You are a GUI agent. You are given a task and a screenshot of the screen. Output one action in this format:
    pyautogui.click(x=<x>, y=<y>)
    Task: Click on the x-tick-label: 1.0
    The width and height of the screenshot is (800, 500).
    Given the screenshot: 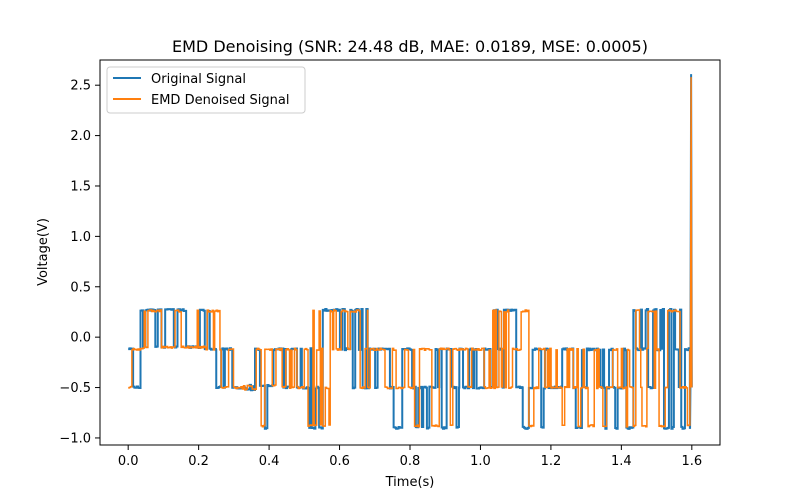 What is the action you would take?
    pyautogui.click(x=480, y=461)
    